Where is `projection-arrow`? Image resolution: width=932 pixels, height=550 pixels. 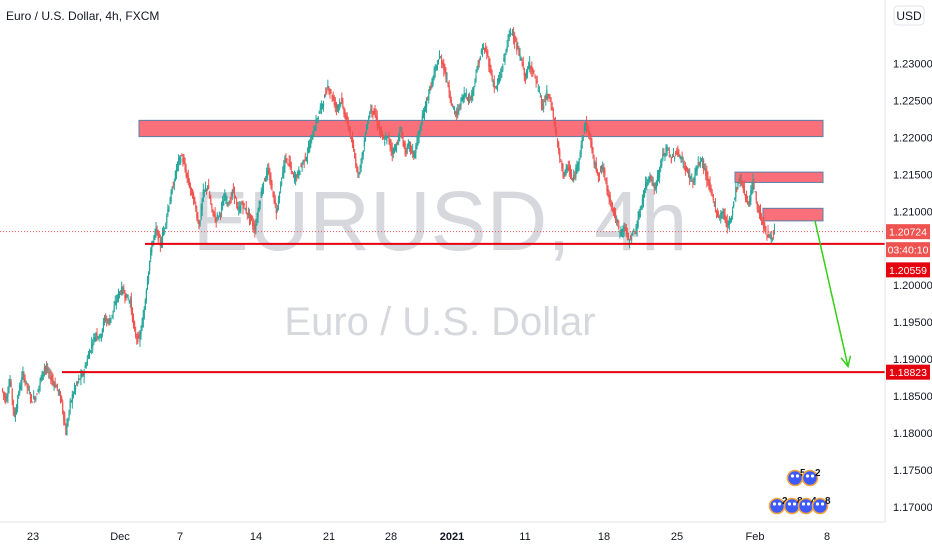 projection-arrow is located at coordinates (833, 294).